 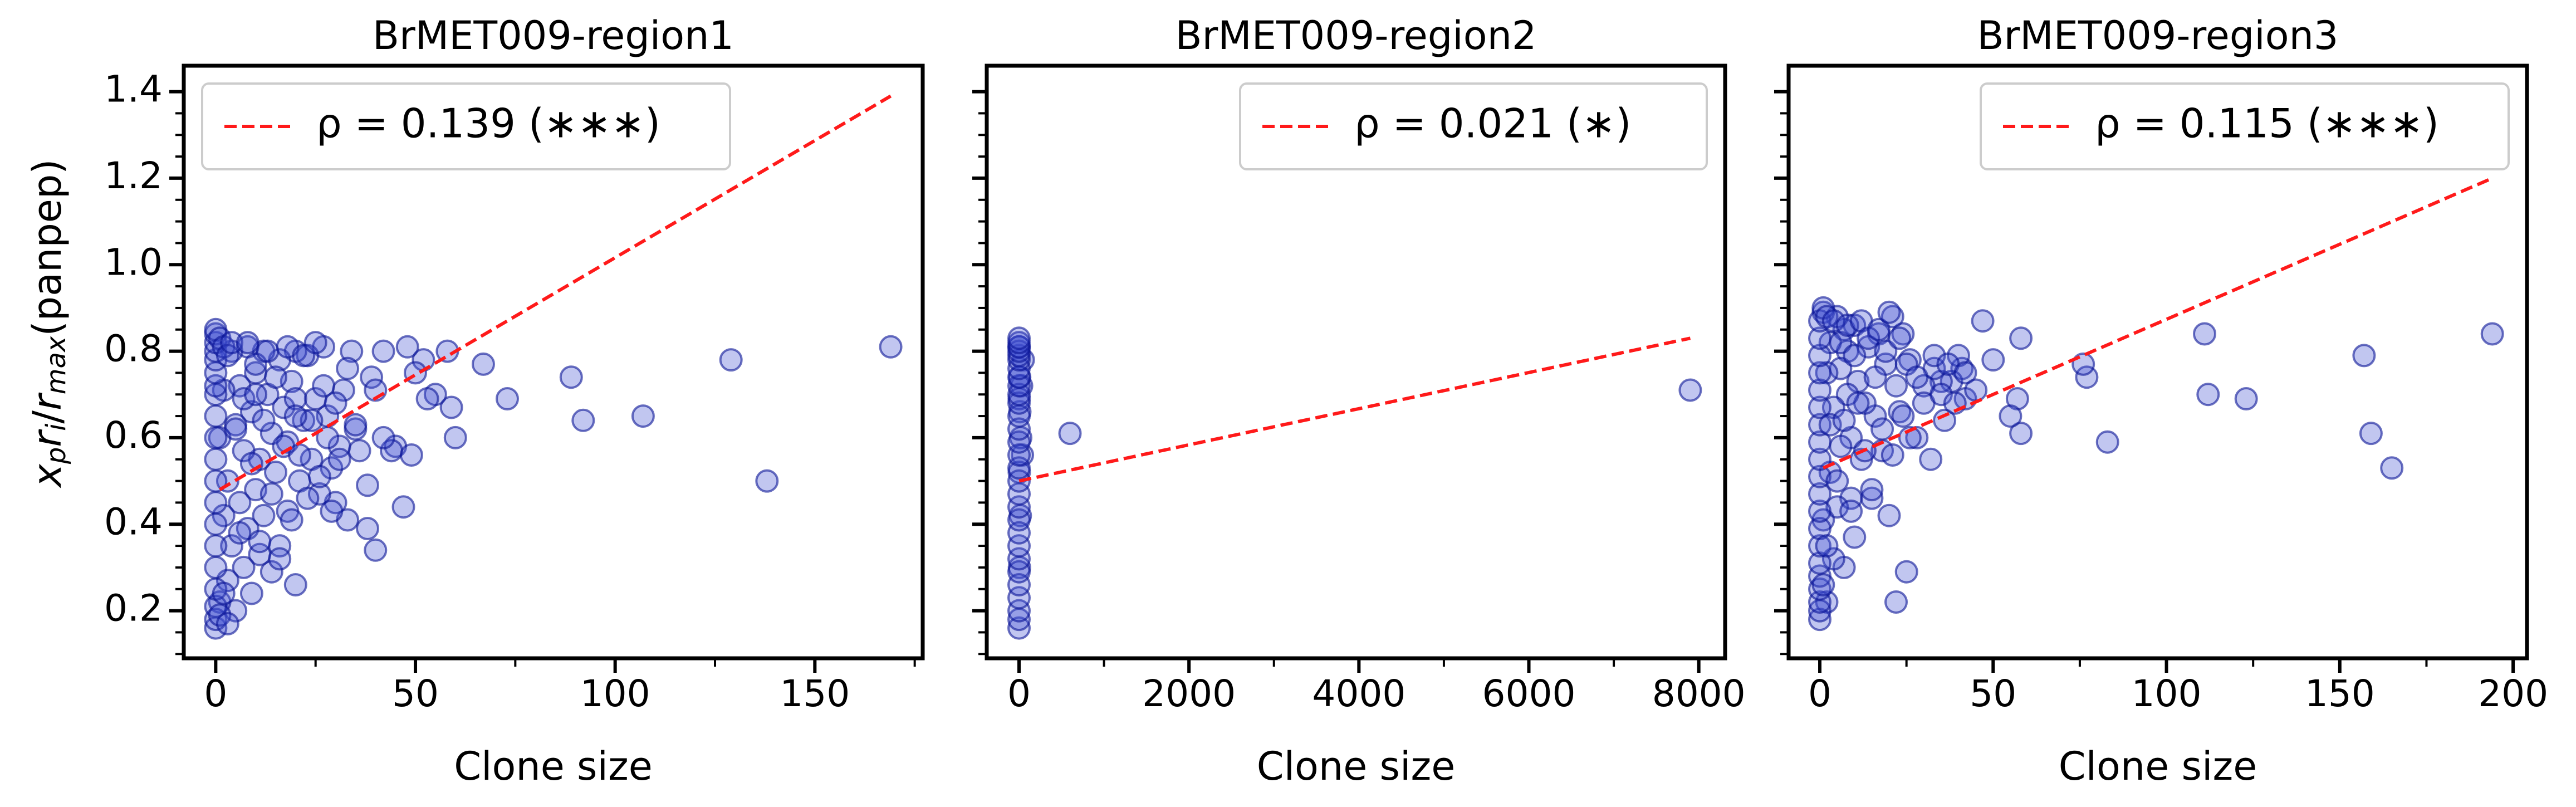 What do you see at coordinates (1019, 693) in the screenshot?
I see `x-tick-label: 0` at bounding box center [1019, 693].